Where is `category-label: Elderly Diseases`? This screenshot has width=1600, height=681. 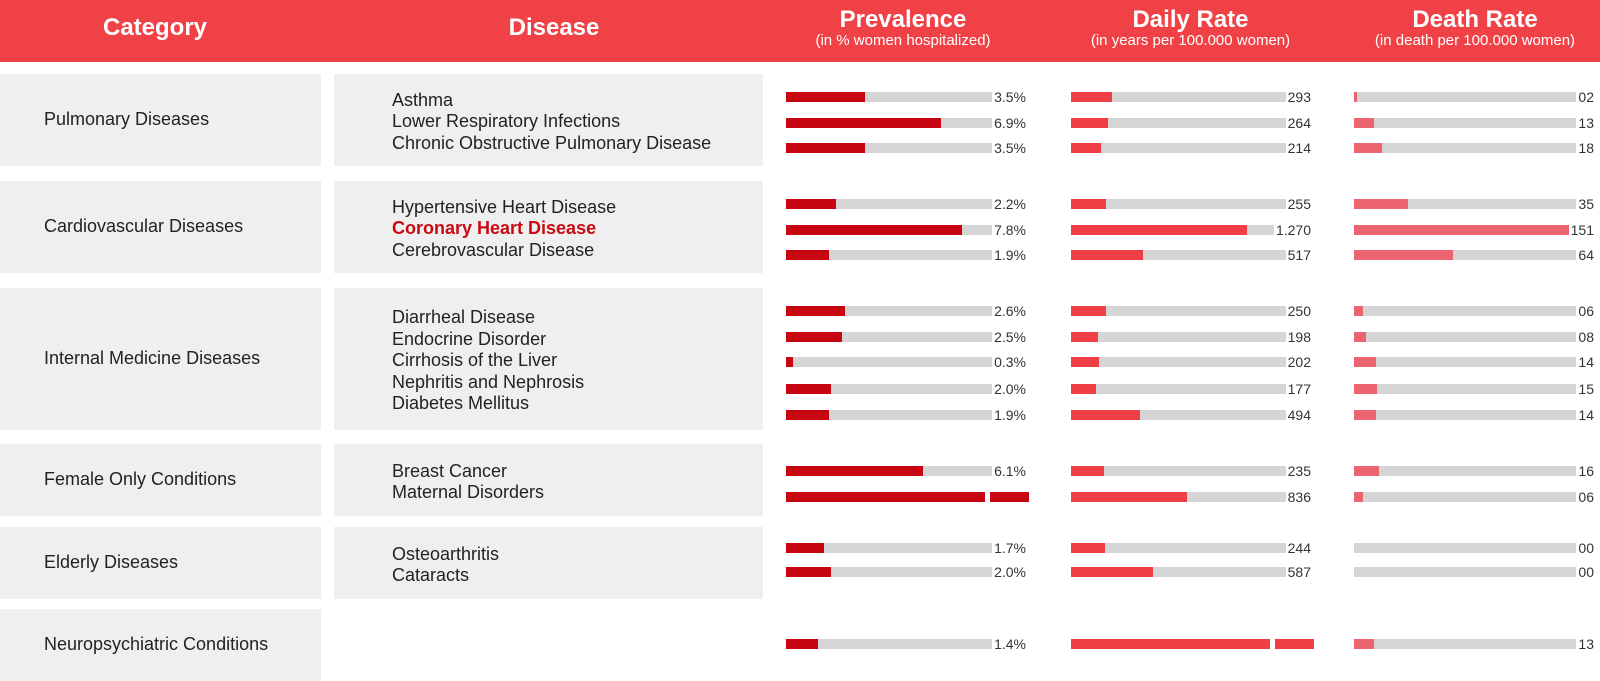
category-label: Elderly Diseases is located at coordinates (111, 562).